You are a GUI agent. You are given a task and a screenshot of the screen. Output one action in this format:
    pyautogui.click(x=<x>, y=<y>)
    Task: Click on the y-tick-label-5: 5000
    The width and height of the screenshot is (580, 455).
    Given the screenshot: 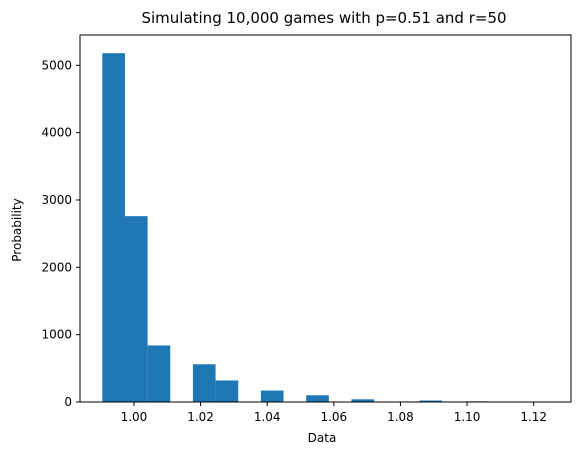 What is the action you would take?
    pyautogui.click(x=56, y=65)
    